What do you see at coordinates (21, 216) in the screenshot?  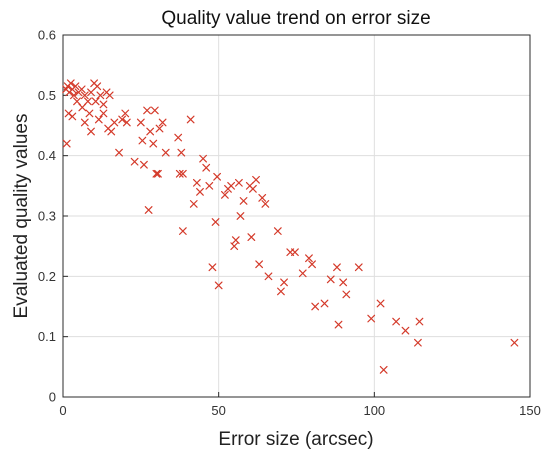 I see `y-axis-label: Evaluated quality values` at bounding box center [21, 216].